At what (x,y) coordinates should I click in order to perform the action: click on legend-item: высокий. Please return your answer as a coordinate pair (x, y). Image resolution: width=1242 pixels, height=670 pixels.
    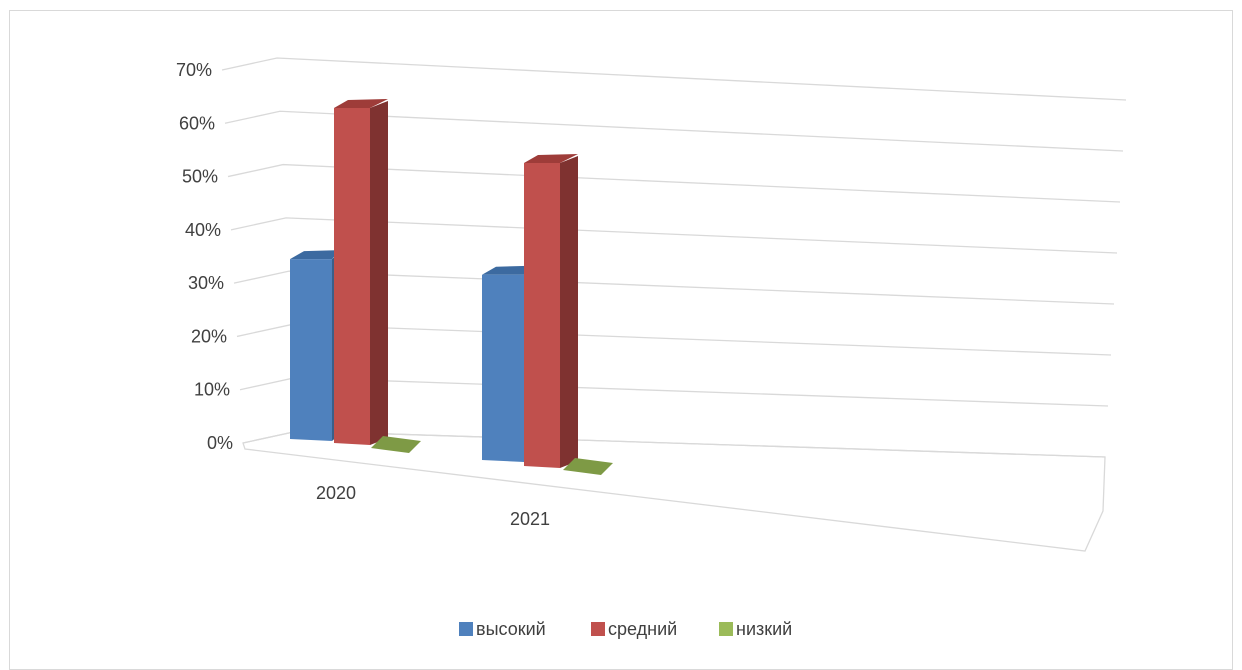
    Looking at the image, I should click on (502, 629).